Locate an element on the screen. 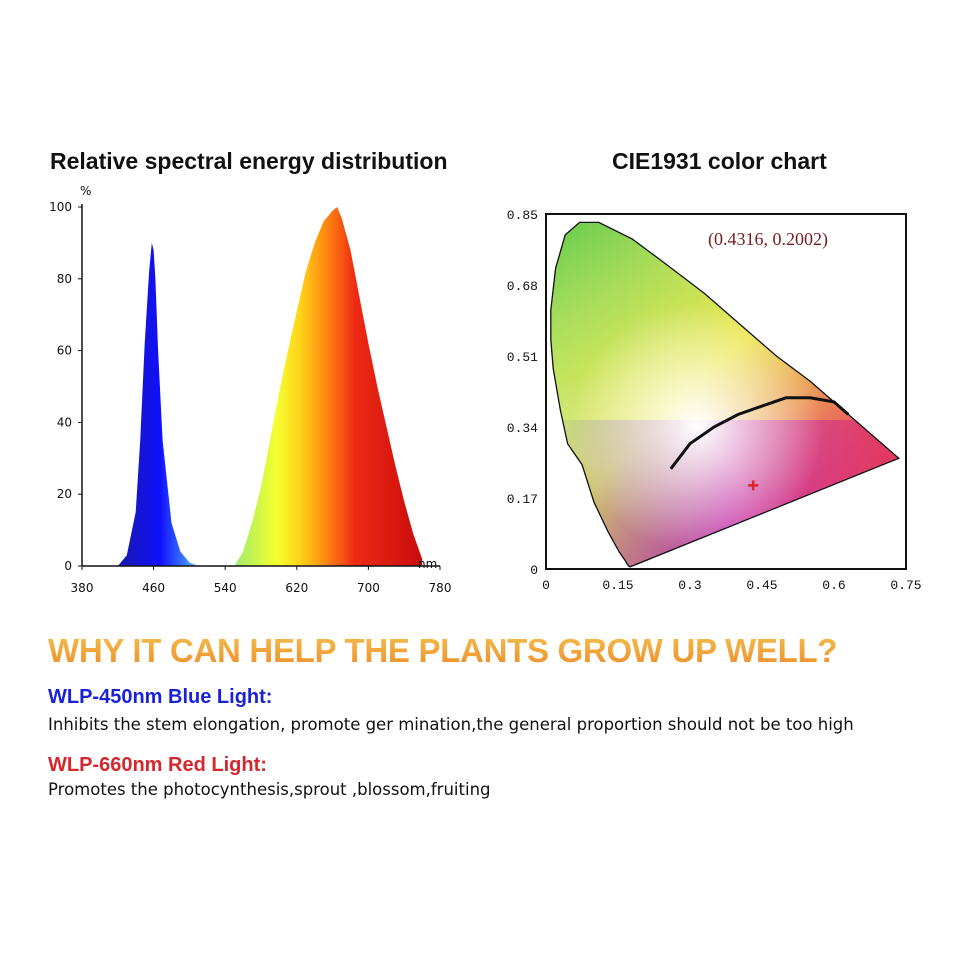  red-light-title: WLP-660nm Red Light: is located at coordinates (157, 765).